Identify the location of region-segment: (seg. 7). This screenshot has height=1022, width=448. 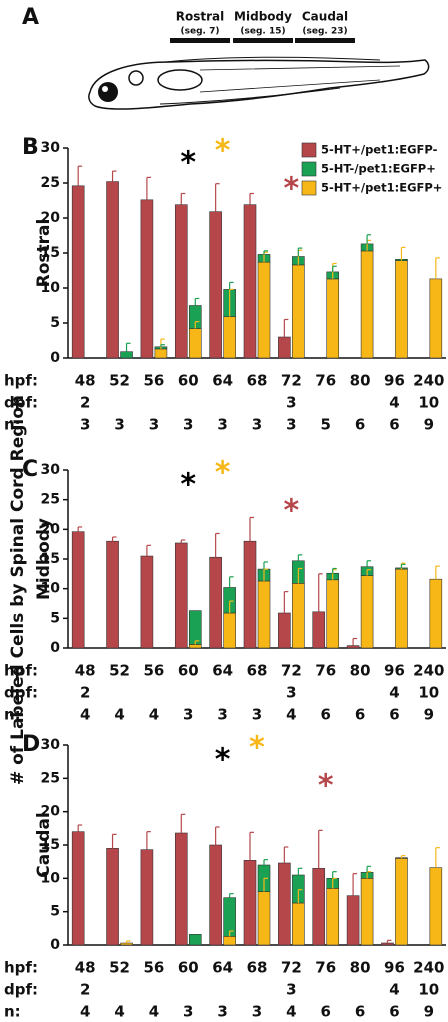
(200, 32).